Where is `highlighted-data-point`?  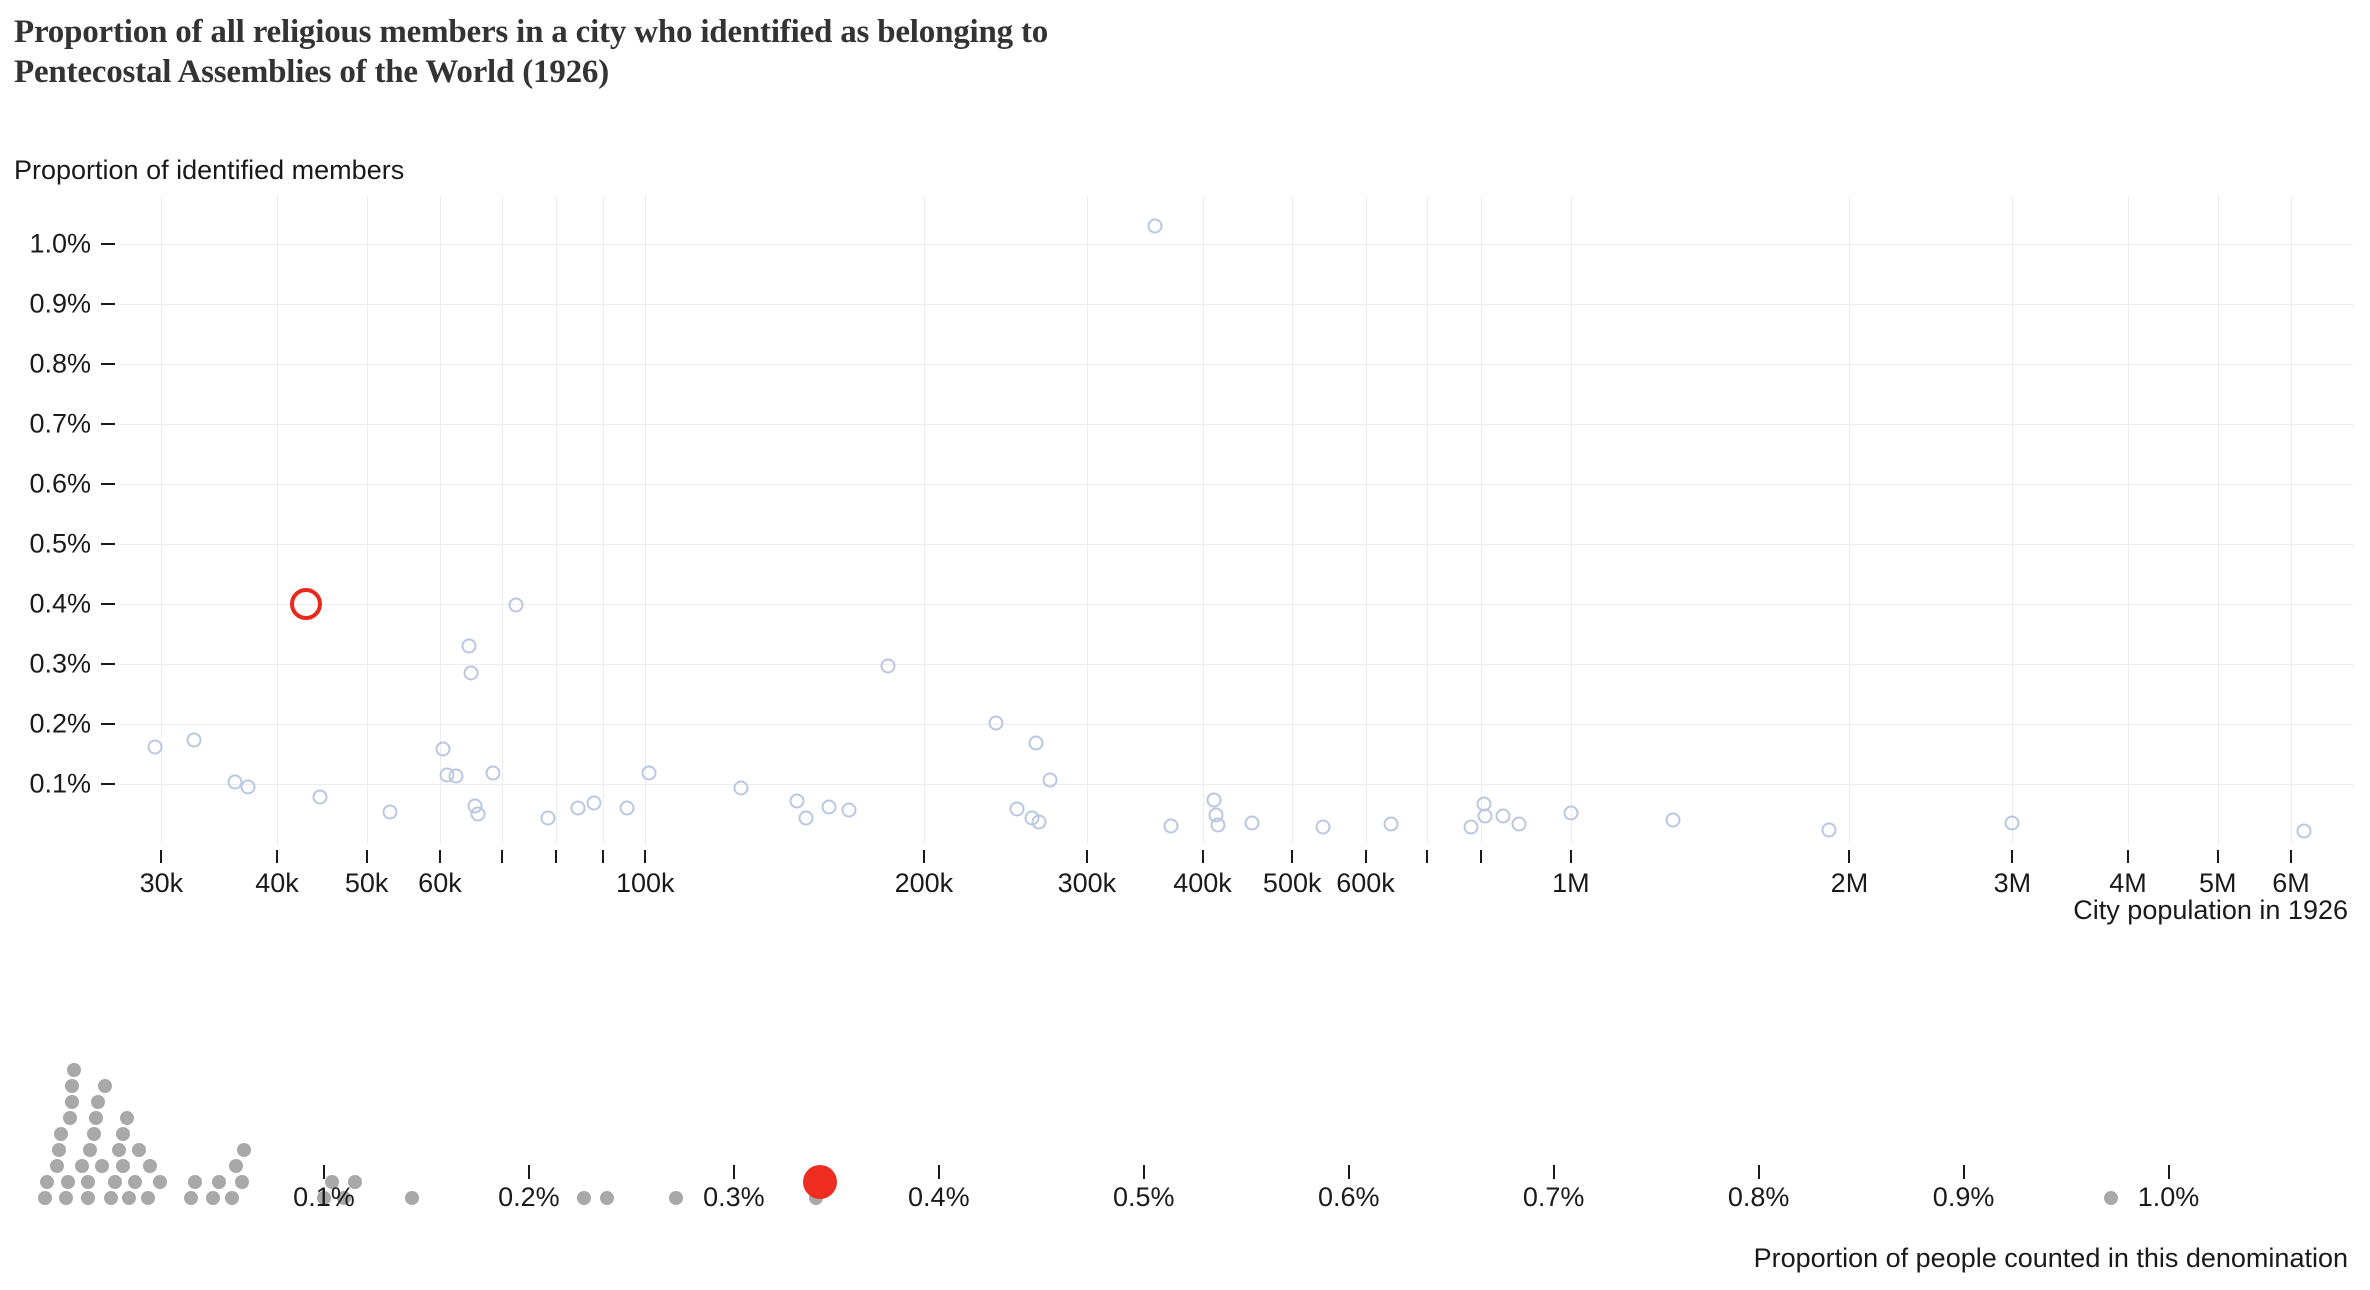
highlighted-data-point is located at coordinates (306, 604).